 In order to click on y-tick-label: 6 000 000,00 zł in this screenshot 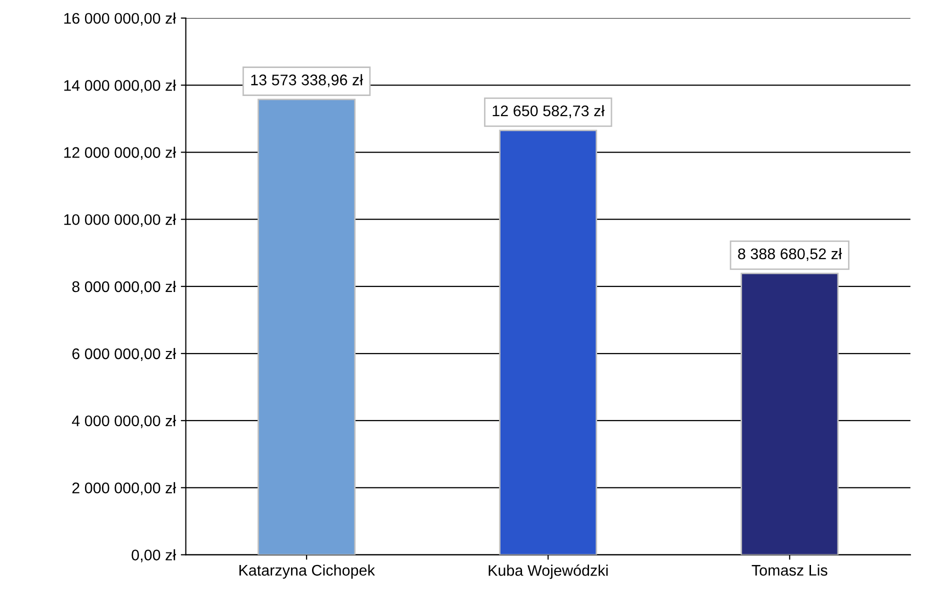, I will do `click(124, 354)`.